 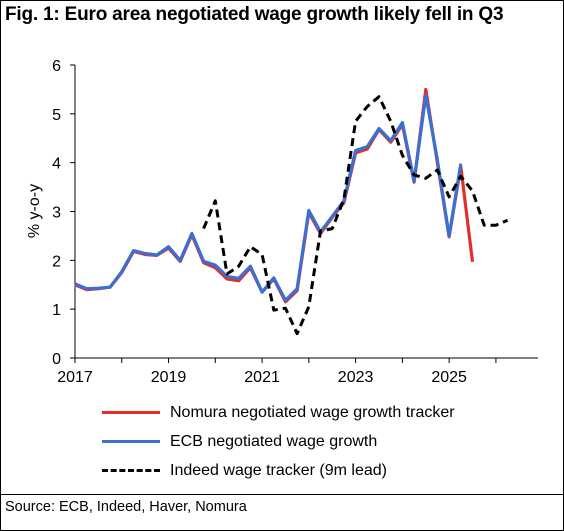 I want to click on y-tick-label: 3, so click(x=56, y=213).